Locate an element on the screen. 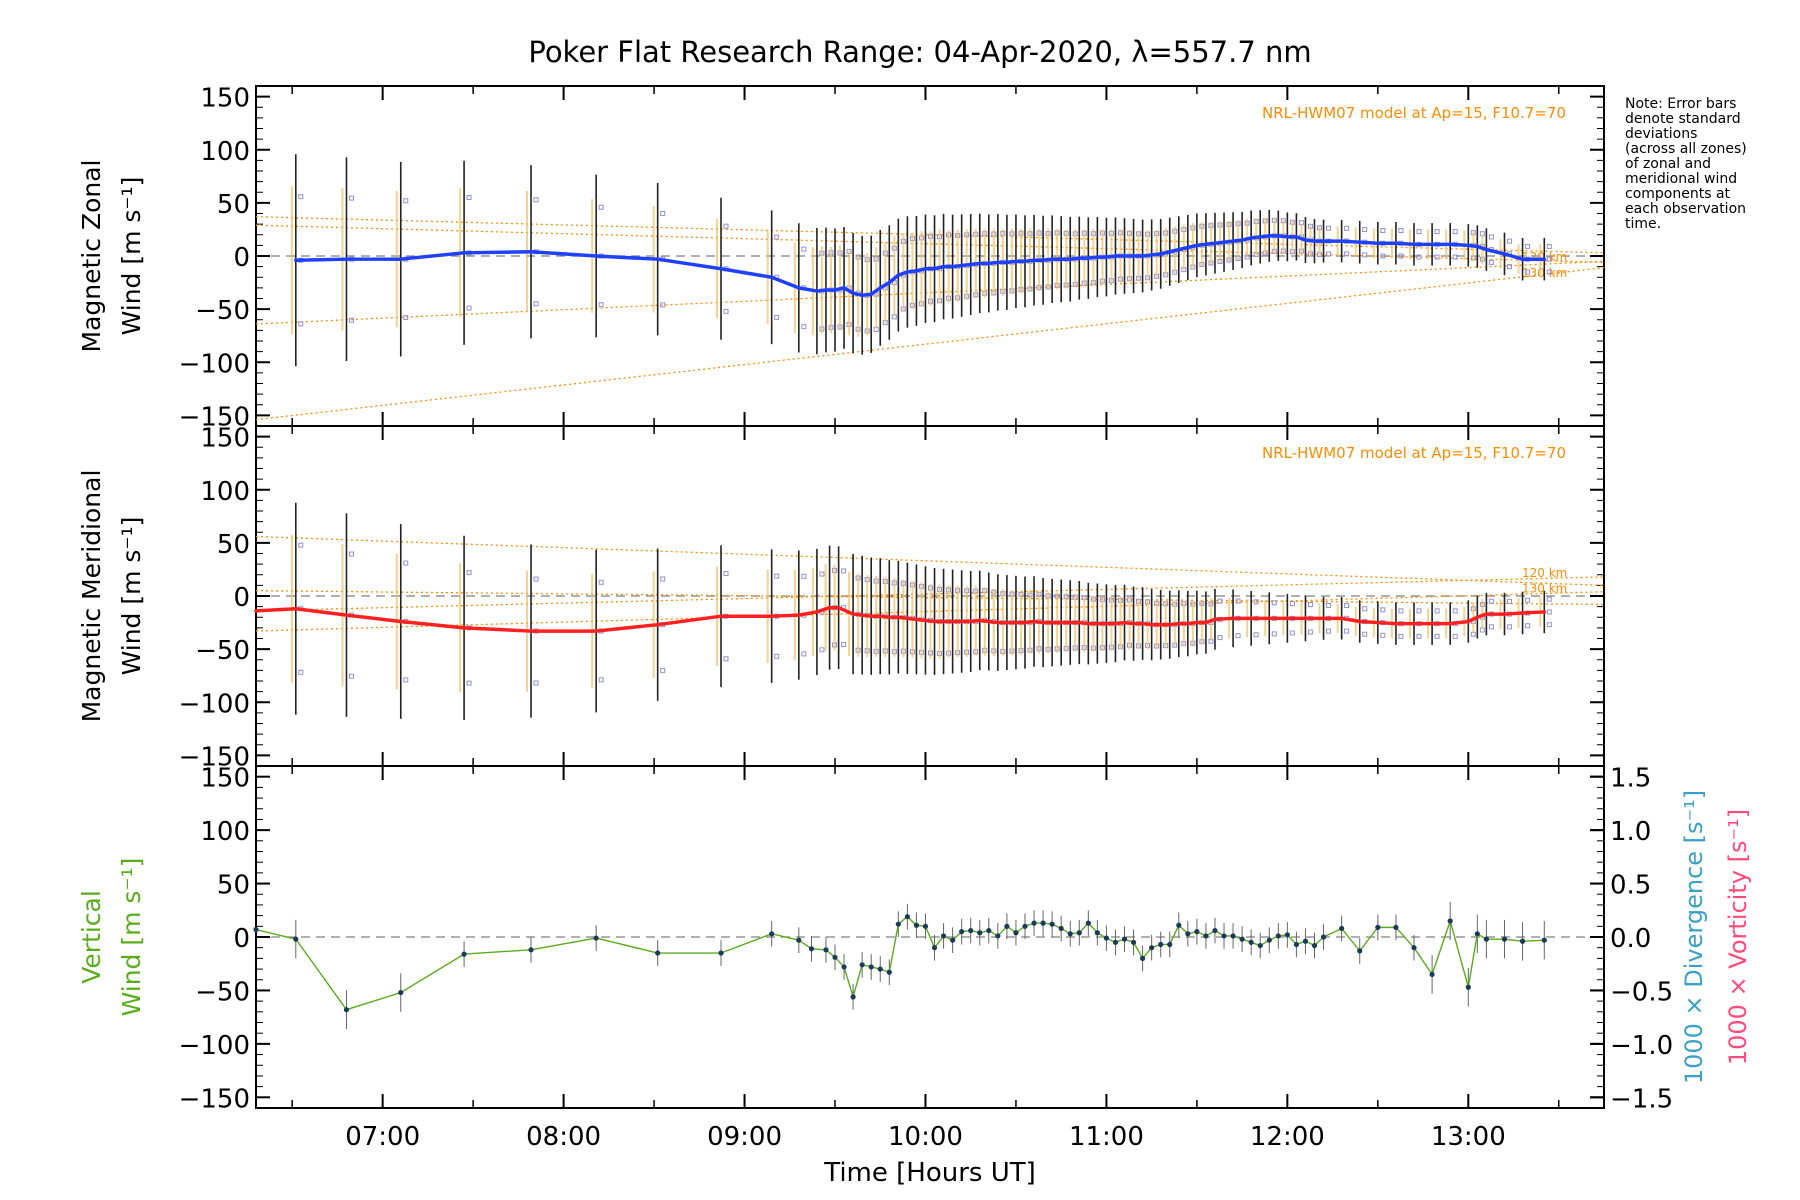 The width and height of the screenshot is (1800, 1200). right-tick-label: 0.5 is located at coordinates (1630, 886).